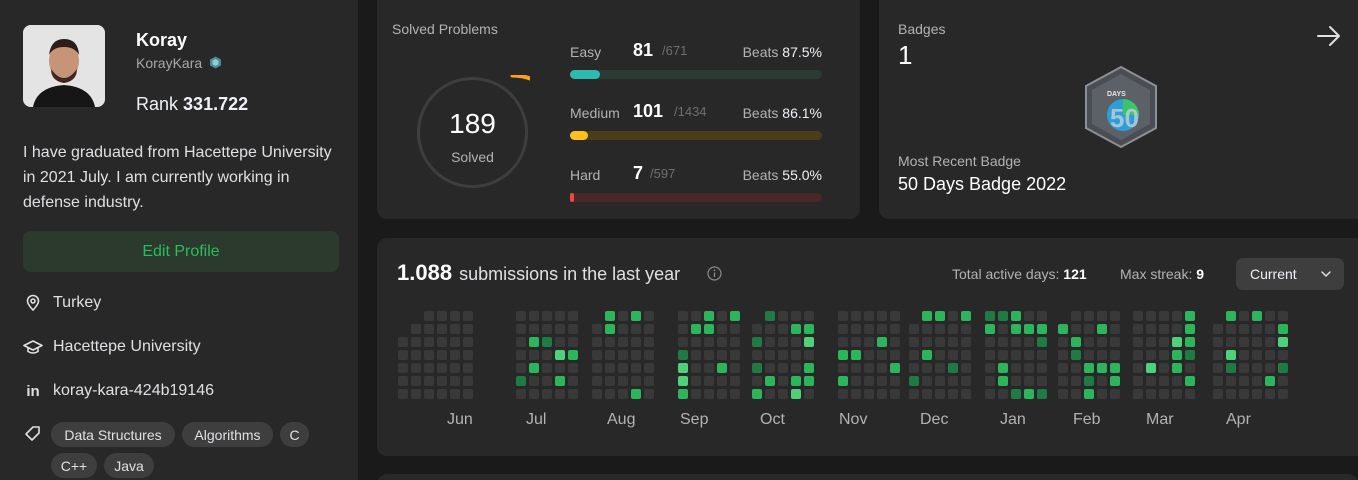  I want to click on edit-profile-button: Edit Profile, so click(181, 251).